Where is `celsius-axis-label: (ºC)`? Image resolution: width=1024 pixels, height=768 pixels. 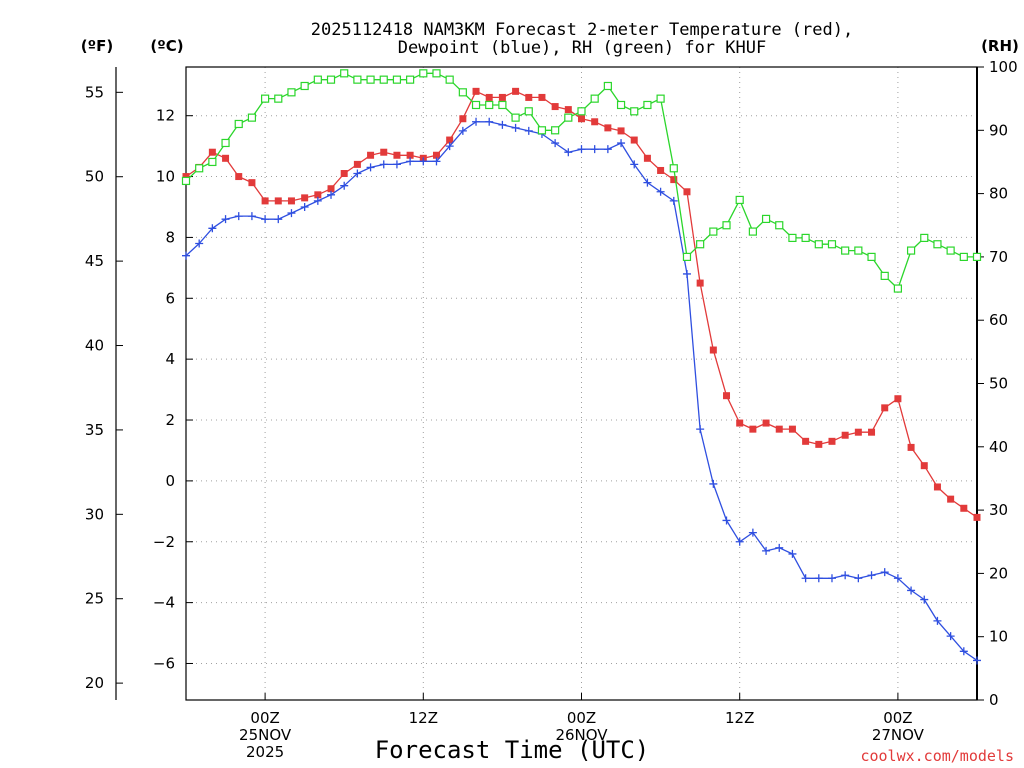
celsius-axis-label: (ºC) is located at coordinates (166, 46).